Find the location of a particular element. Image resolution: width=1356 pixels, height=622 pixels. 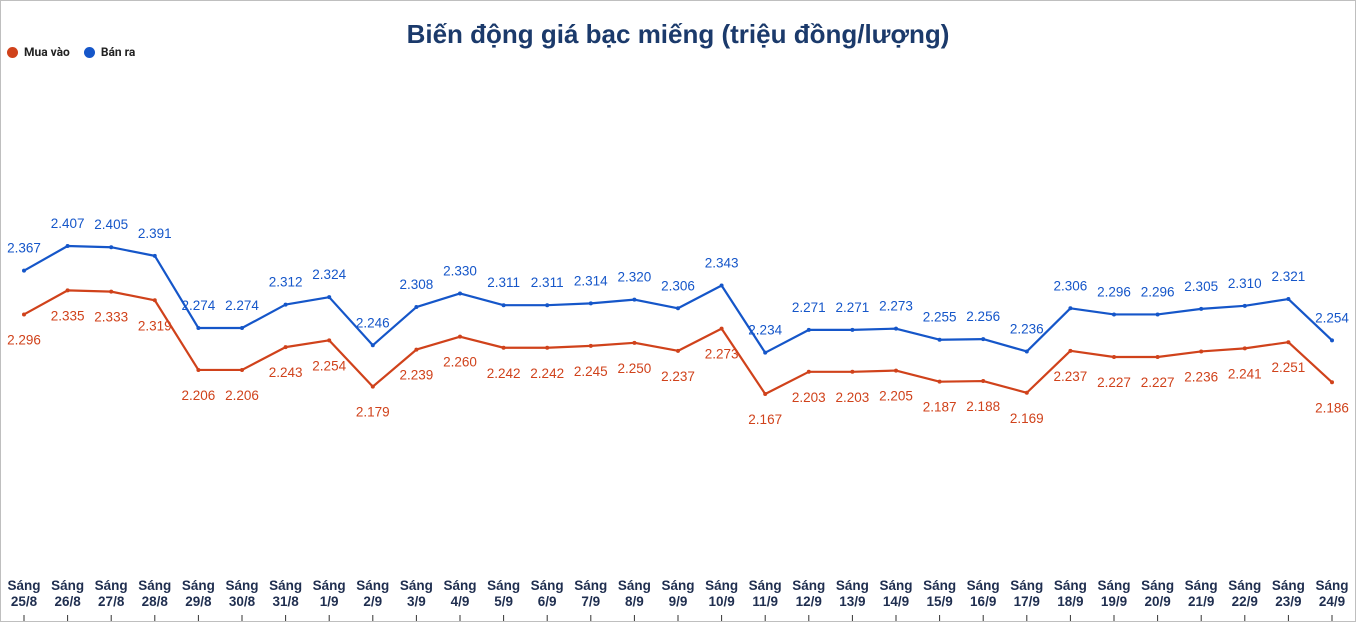

data-label: 2.251 is located at coordinates (1289, 367).